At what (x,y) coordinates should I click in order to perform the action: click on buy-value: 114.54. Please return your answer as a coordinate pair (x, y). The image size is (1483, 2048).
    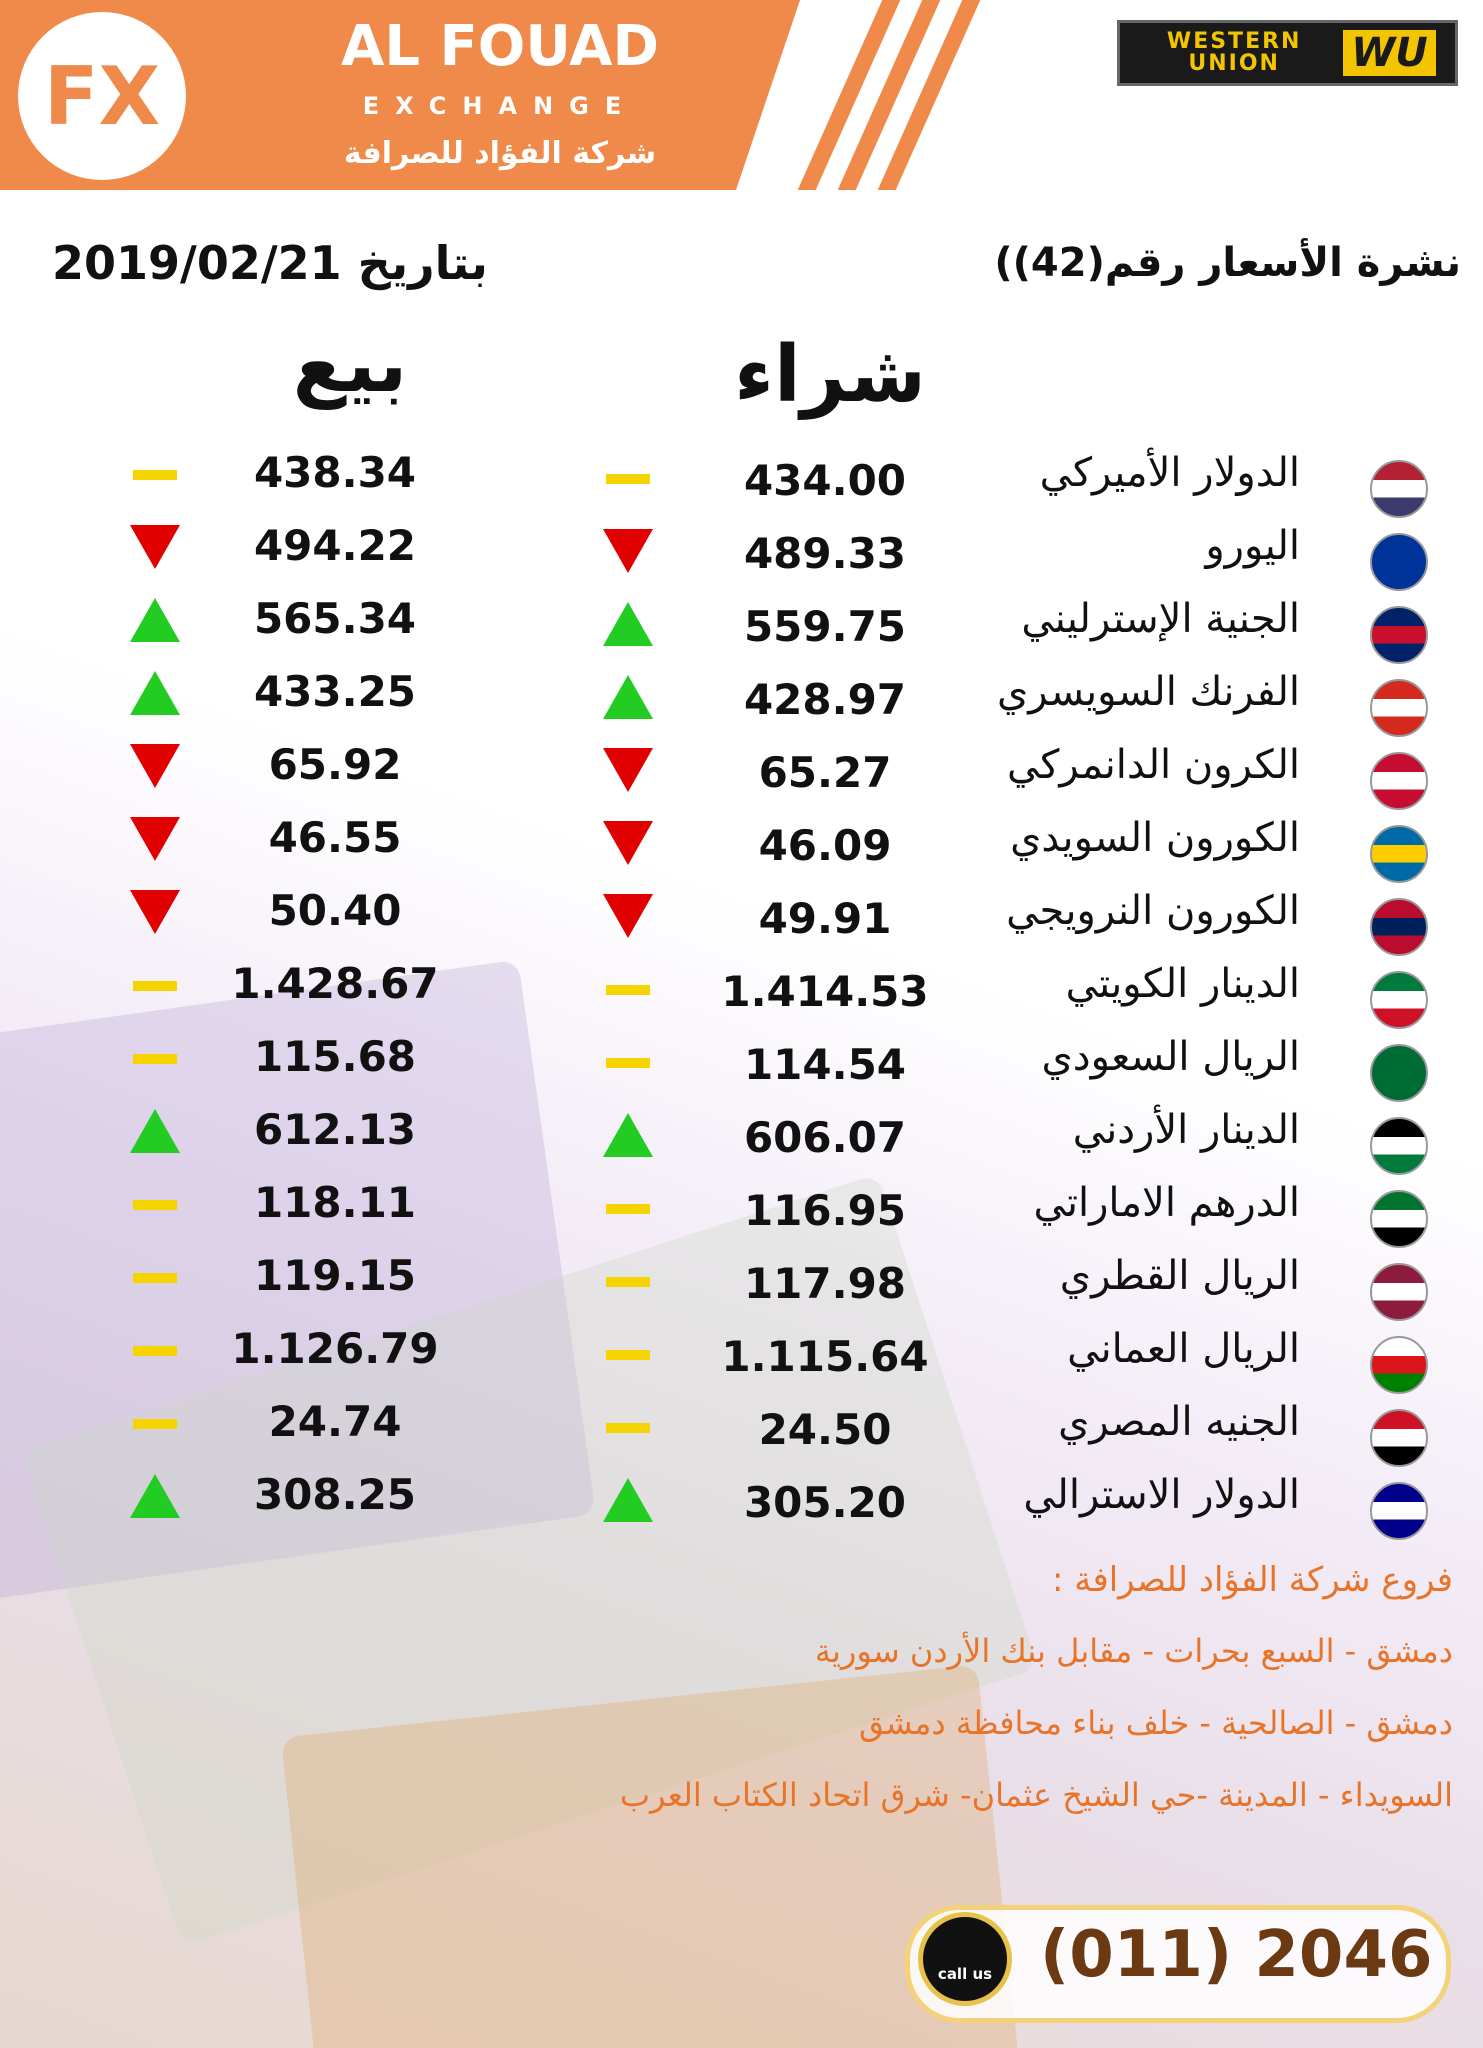
    Looking at the image, I should click on (825, 1064).